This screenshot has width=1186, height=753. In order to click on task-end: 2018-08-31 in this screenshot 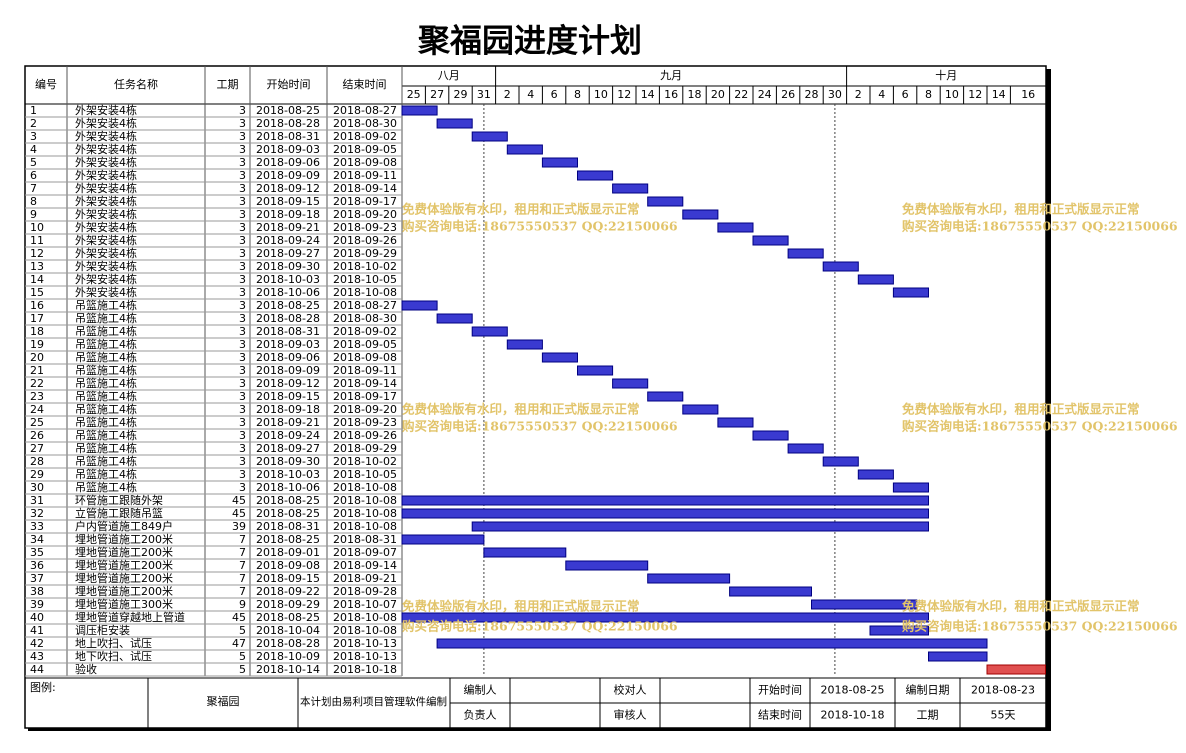, I will do `click(365, 539)`.